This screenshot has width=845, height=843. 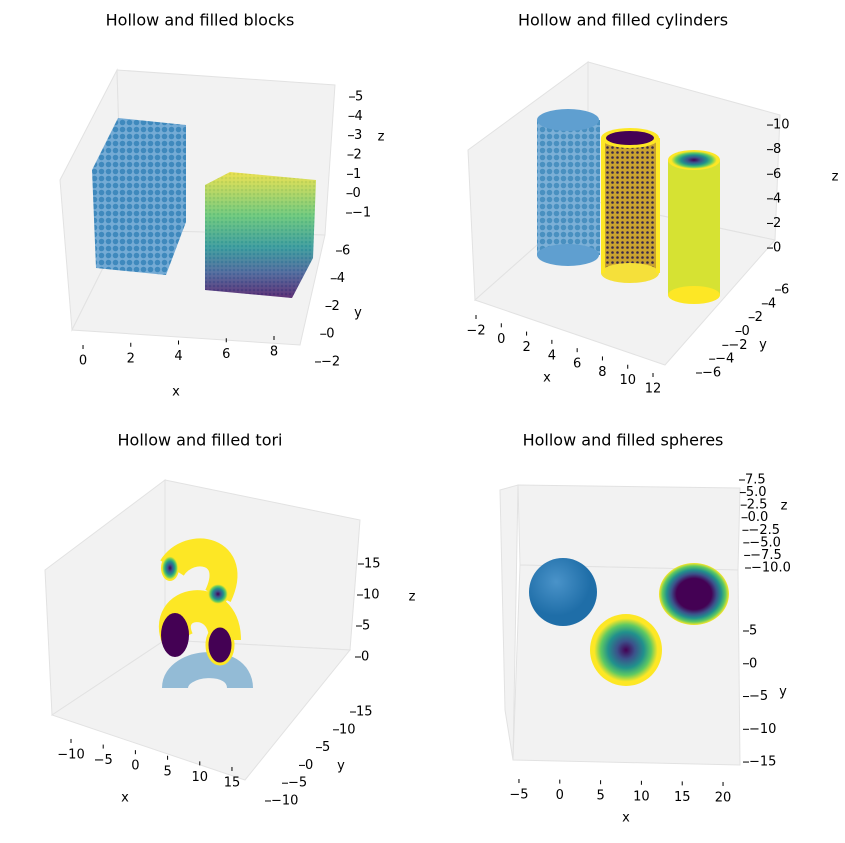 What do you see at coordinates (757, 505) in the screenshot?
I see `z-tick-label: 2.5` at bounding box center [757, 505].